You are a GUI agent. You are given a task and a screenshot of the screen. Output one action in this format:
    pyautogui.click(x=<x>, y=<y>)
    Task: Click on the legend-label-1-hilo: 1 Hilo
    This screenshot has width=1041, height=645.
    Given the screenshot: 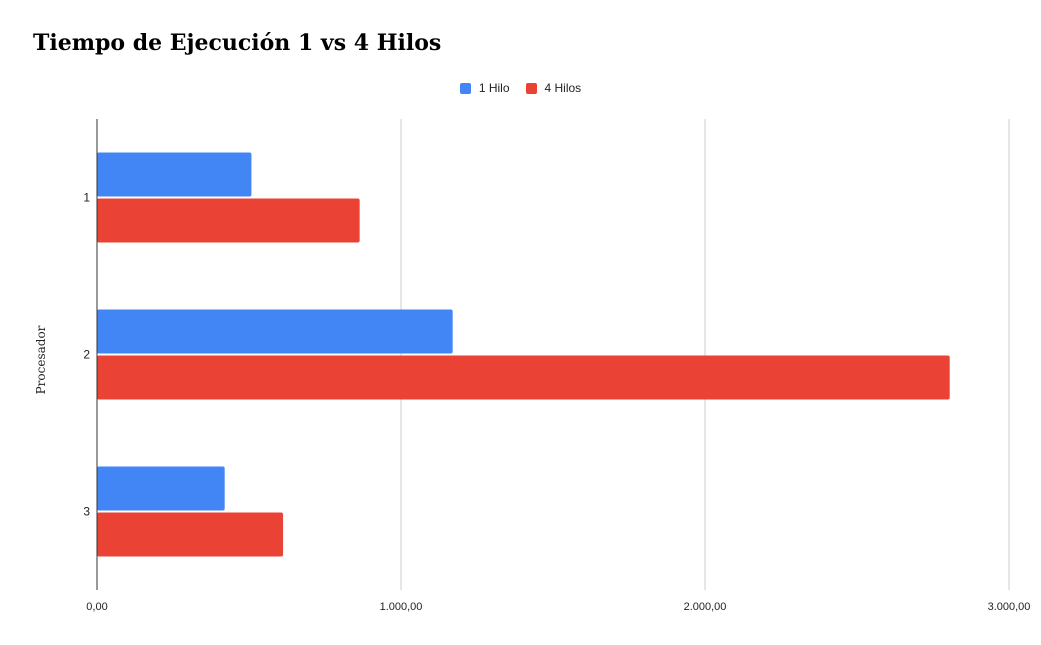 What is the action you would take?
    pyautogui.click(x=494, y=88)
    